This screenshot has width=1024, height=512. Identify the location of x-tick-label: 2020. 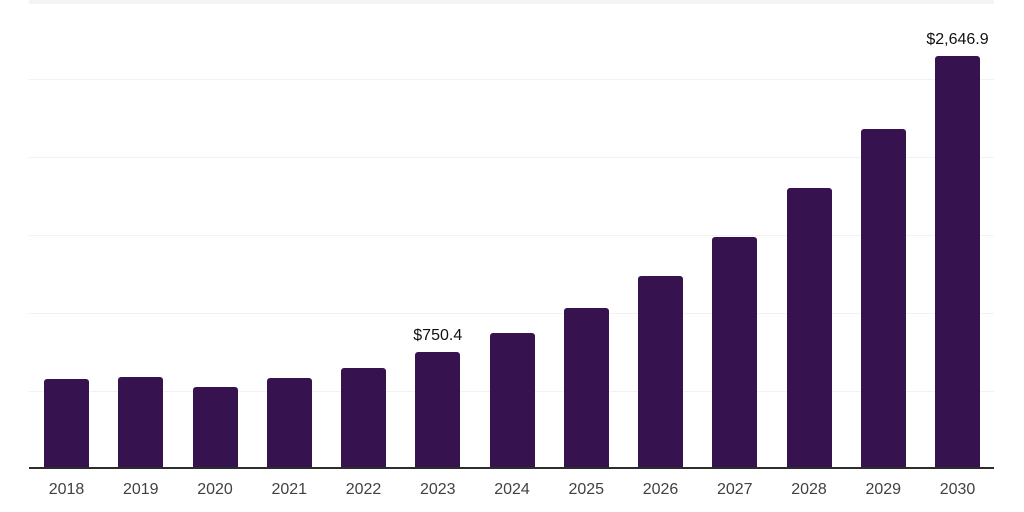
(215, 489).